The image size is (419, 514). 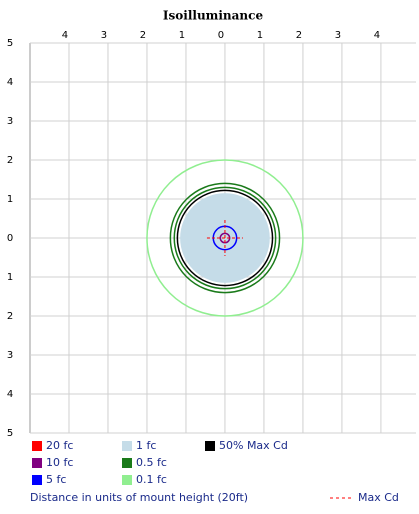 I want to click on y-tick-label: 0, so click(x=10, y=238).